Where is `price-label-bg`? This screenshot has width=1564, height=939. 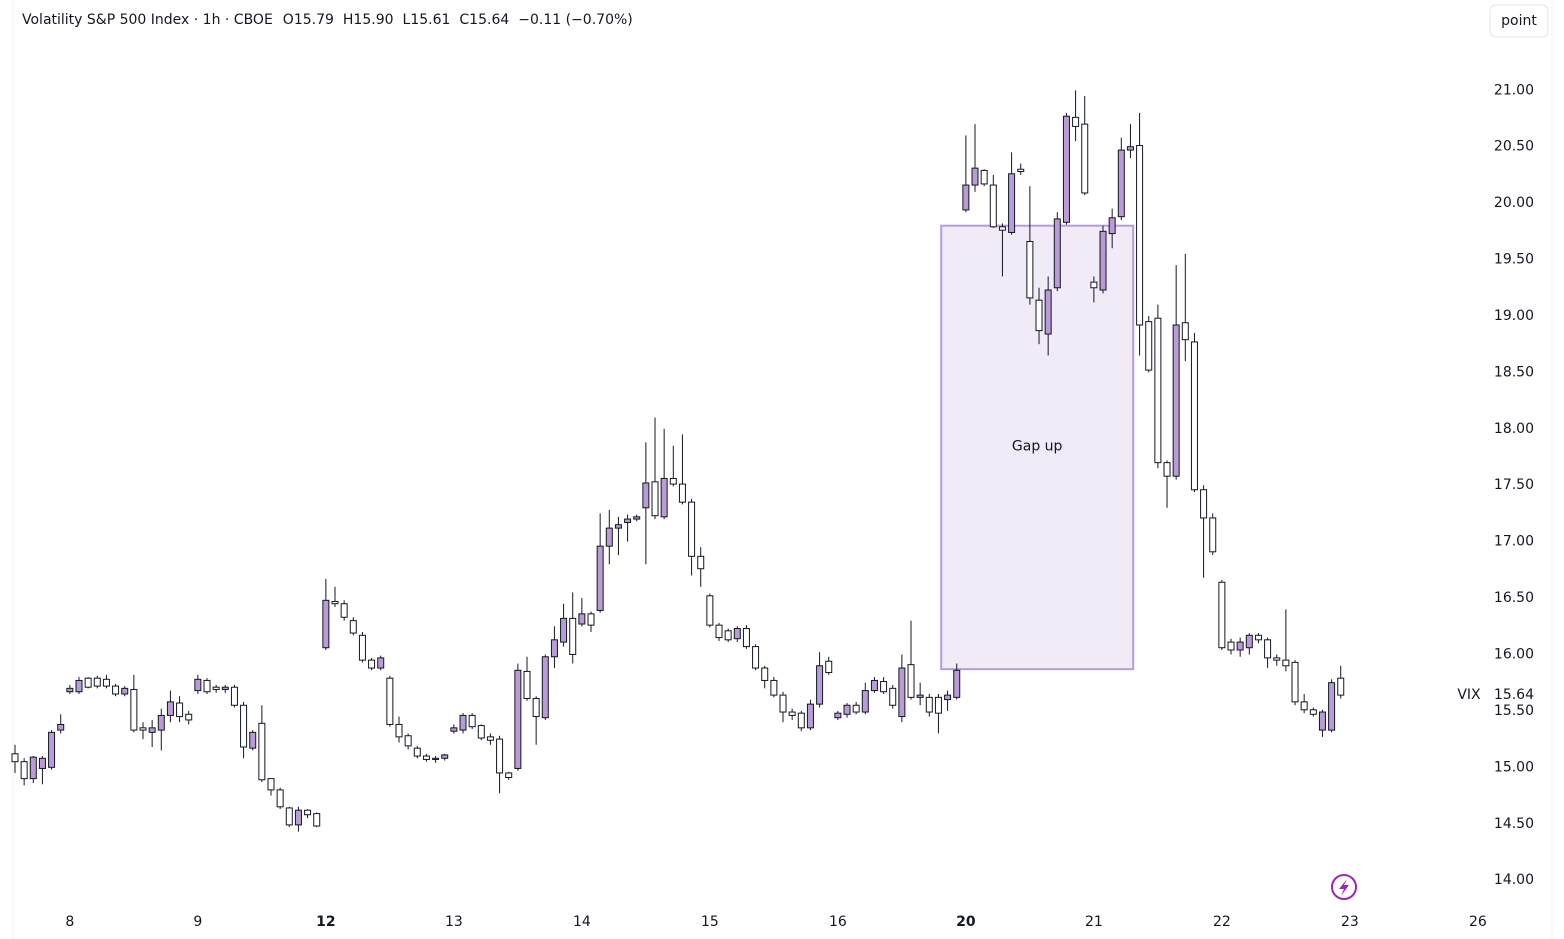
price-label-bg is located at coordinates (1515, 695).